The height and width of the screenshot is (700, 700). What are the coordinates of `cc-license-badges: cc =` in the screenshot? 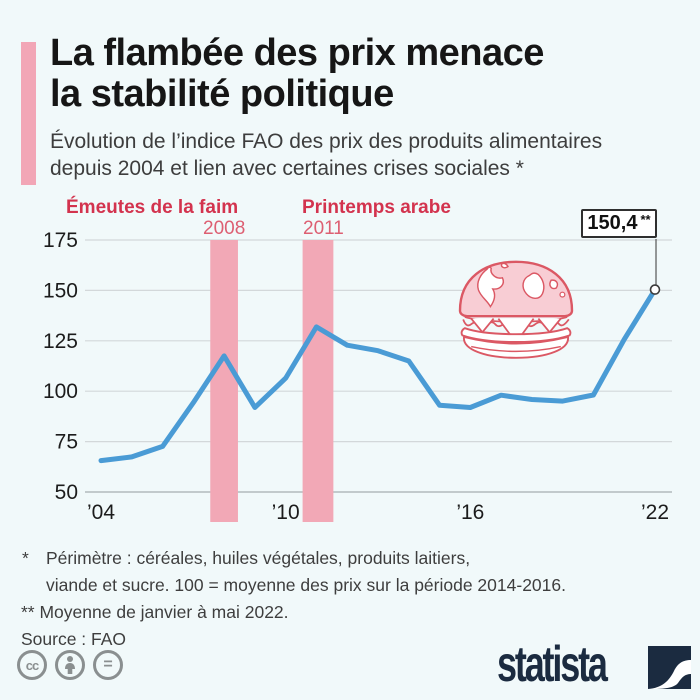 It's located at (70, 665).